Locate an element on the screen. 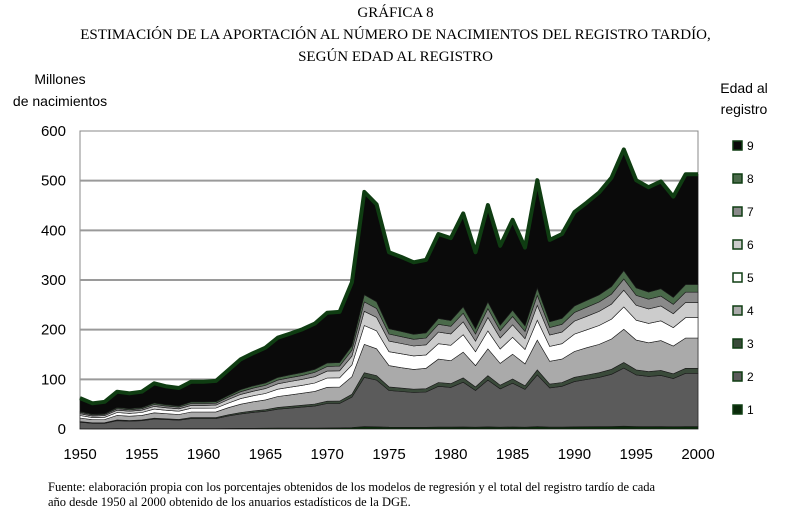  chart-subtitle-line2: SEGÚN EDAD AL REGISTRO is located at coordinates (395, 57).